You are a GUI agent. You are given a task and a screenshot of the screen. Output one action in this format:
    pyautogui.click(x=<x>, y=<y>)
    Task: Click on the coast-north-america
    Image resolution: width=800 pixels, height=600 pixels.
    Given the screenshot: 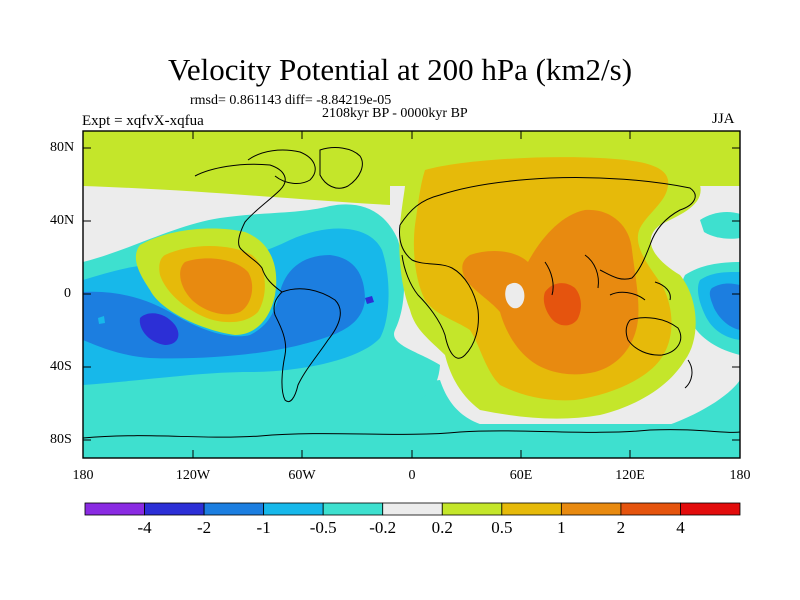 What is the action you would take?
    pyautogui.click(x=240, y=228)
    